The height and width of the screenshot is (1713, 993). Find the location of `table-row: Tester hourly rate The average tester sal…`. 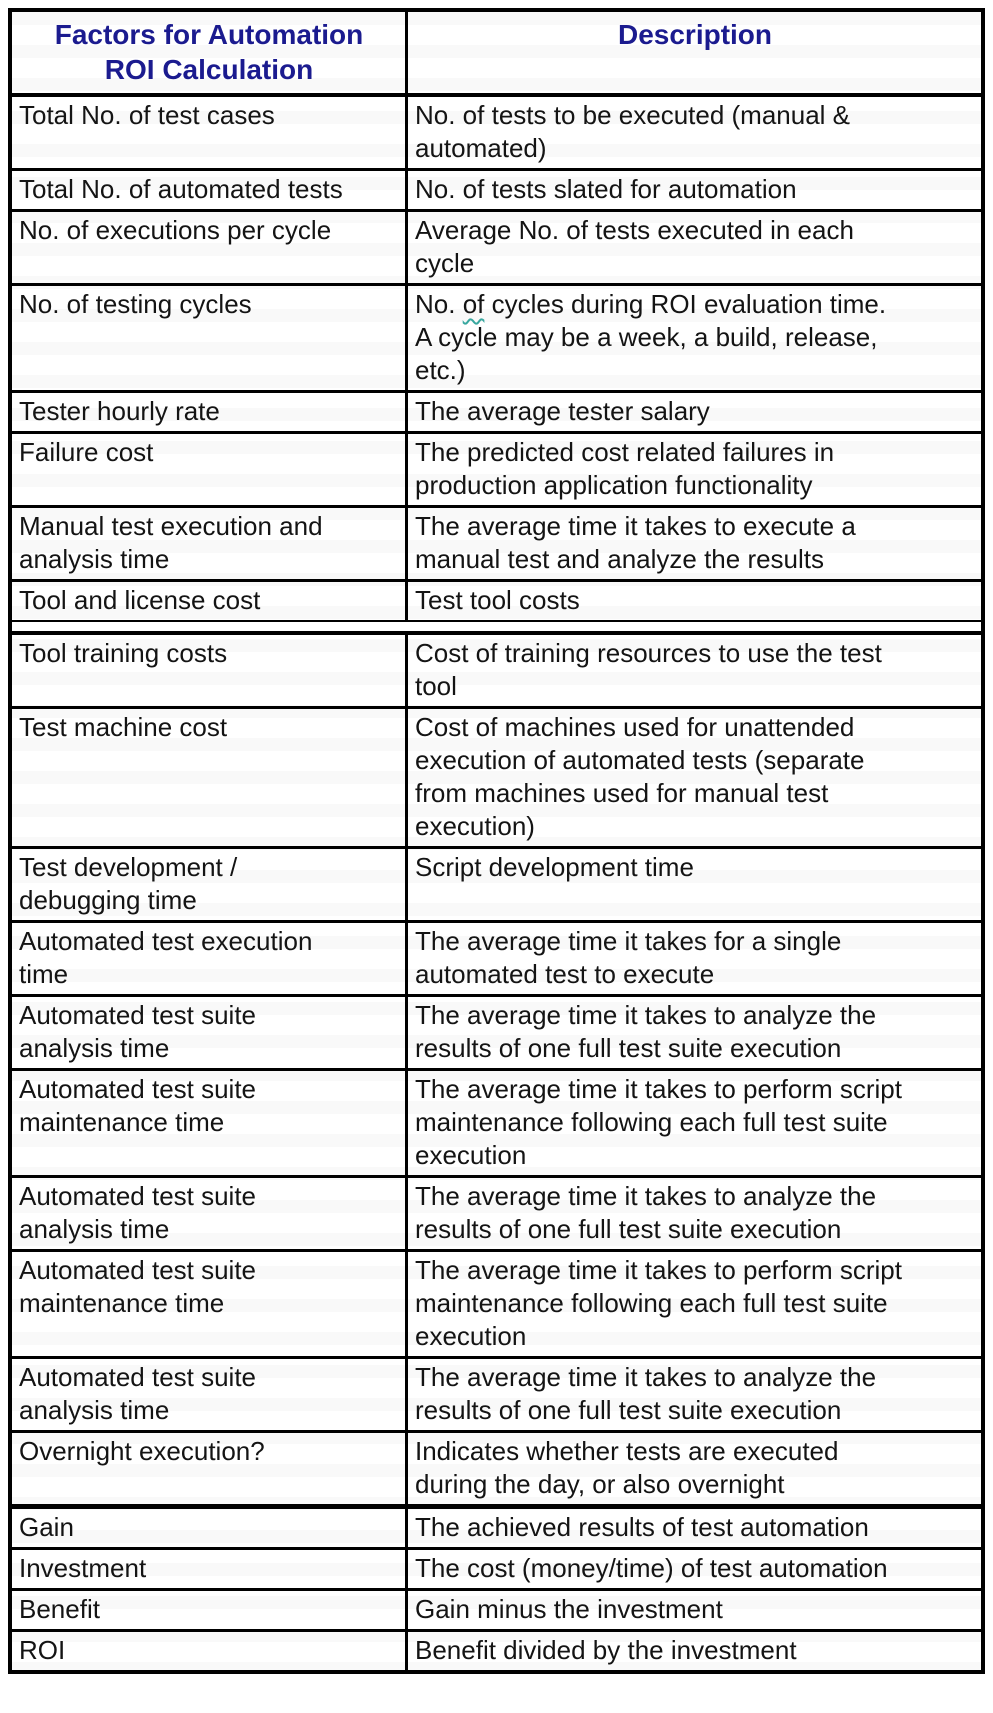

table-row: Tester hourly rate The average tester sal… is located at coordinates (496, 413).